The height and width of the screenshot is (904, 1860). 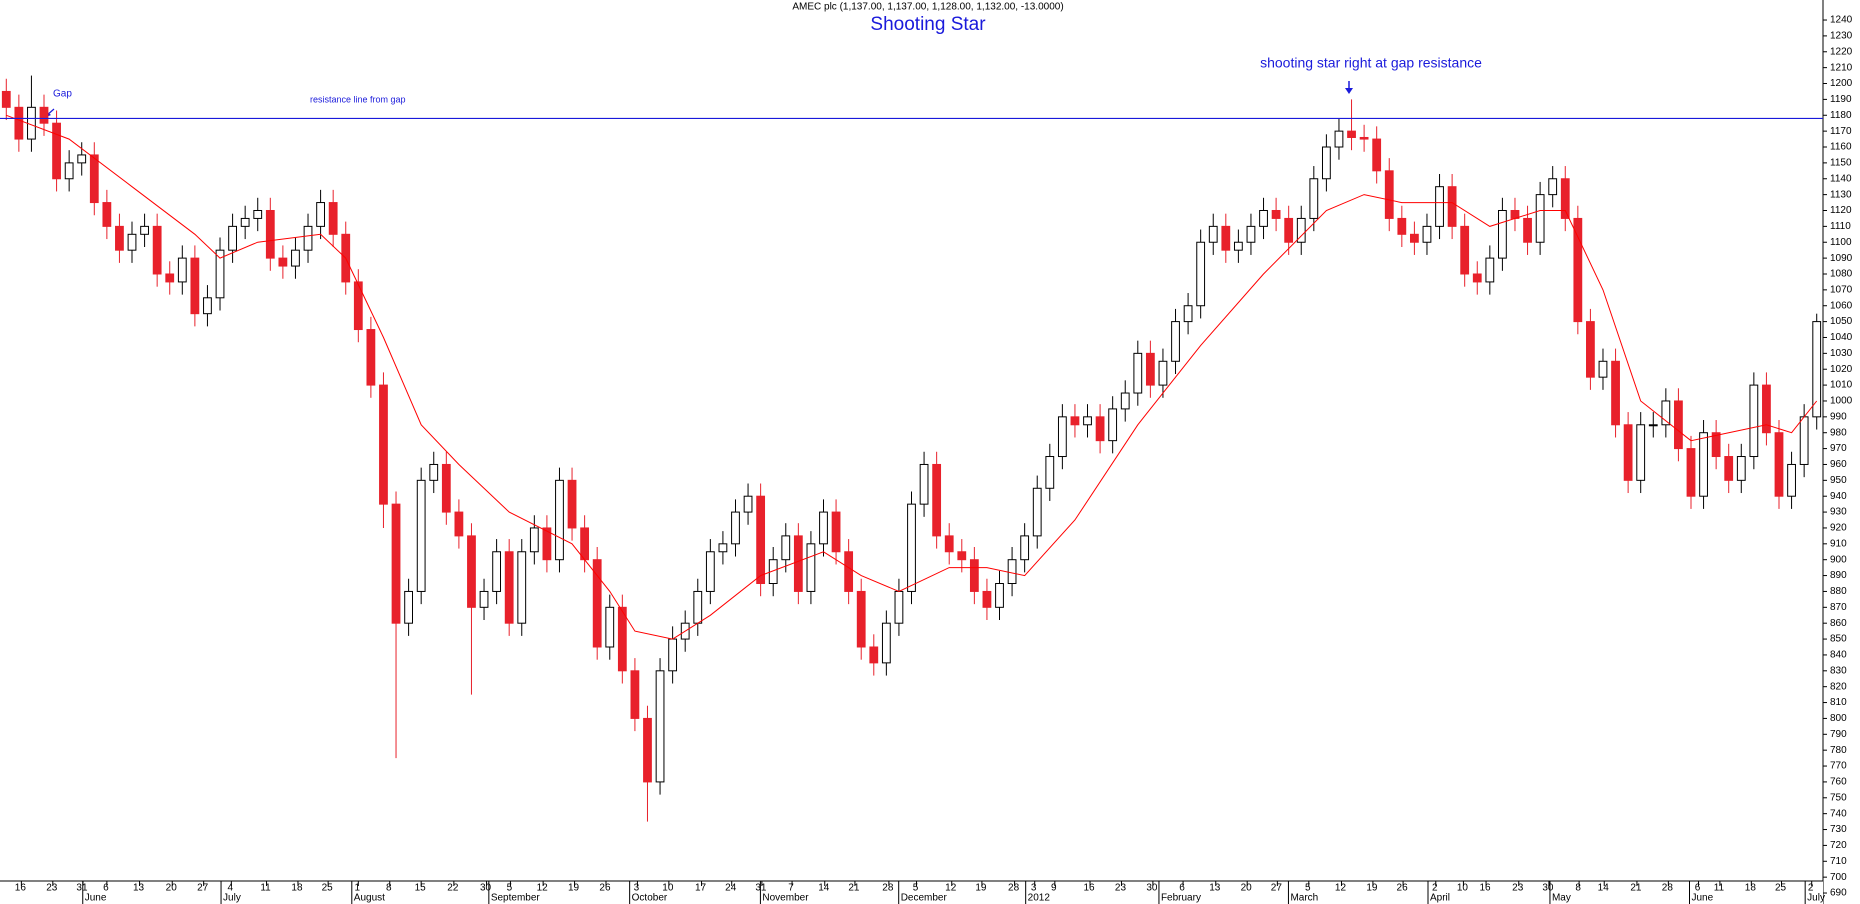 What do you see at coordinates (731, 888) in the screenshot?
I see `x-tick-label: 24` at bounding box center [731, 888].